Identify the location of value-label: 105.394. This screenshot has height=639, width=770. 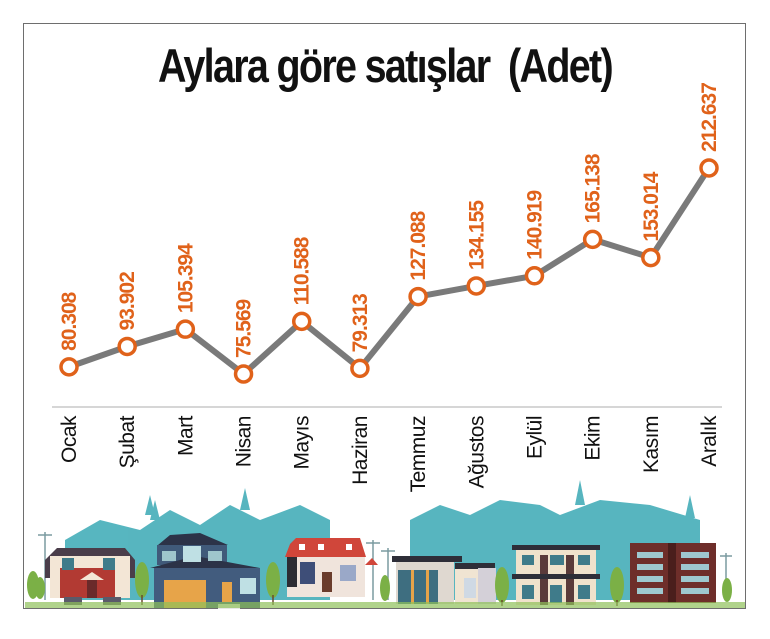
(185, 278).